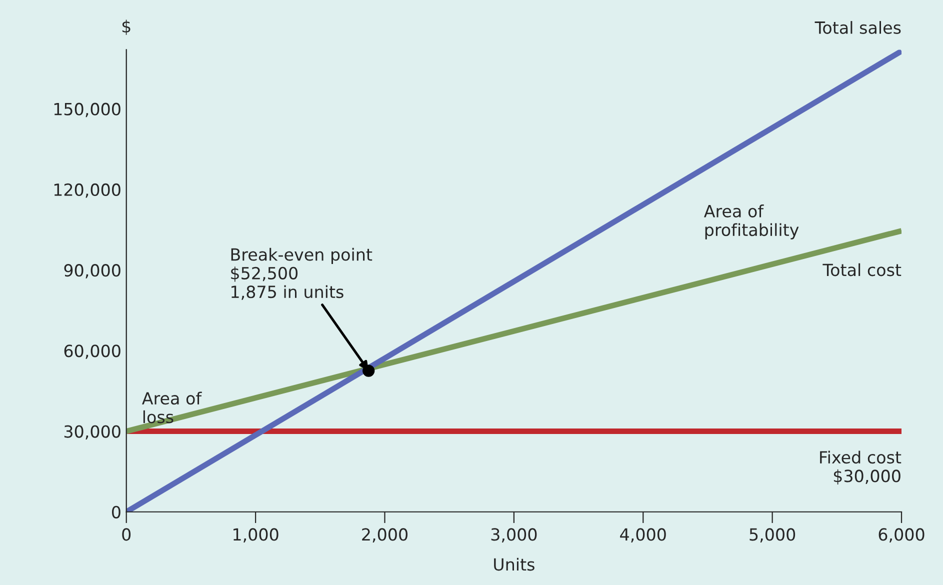 The height and width of the screenshot is (585, 943). What do you see at coordinates (751, 222) in the screenshot?
I see `annotation: Area of profitability` at bounding box center [751, 222].